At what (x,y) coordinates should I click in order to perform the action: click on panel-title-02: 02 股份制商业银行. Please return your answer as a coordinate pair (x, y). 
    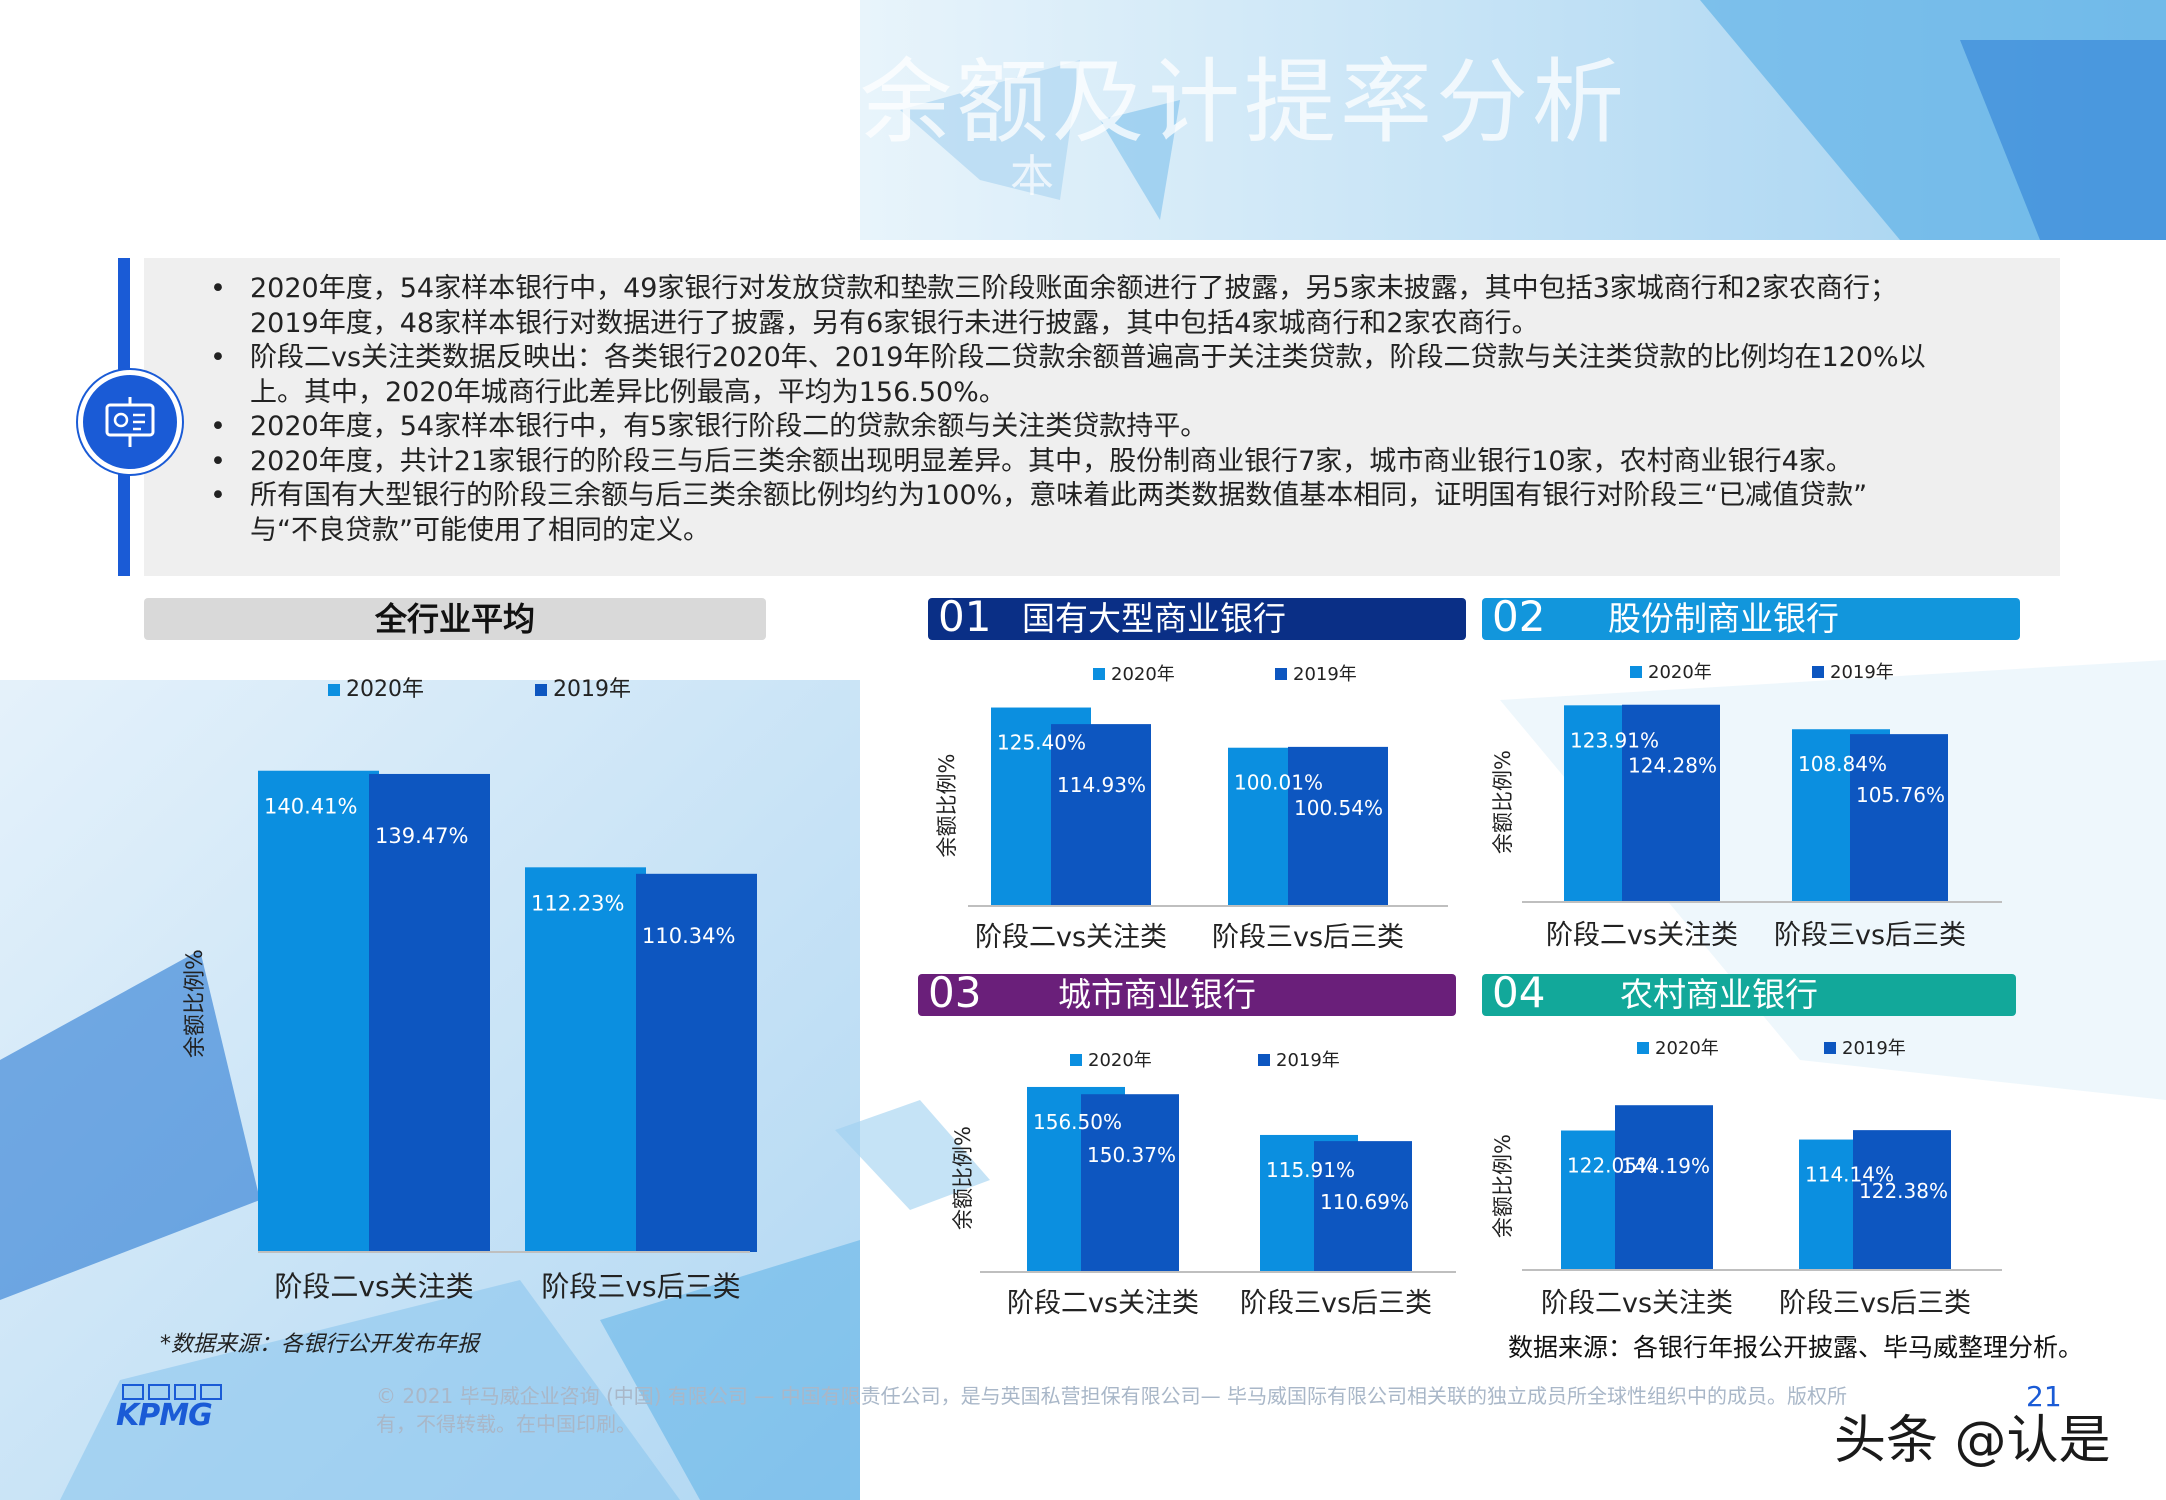
    Looking at the image, I should click on (1751, 616).